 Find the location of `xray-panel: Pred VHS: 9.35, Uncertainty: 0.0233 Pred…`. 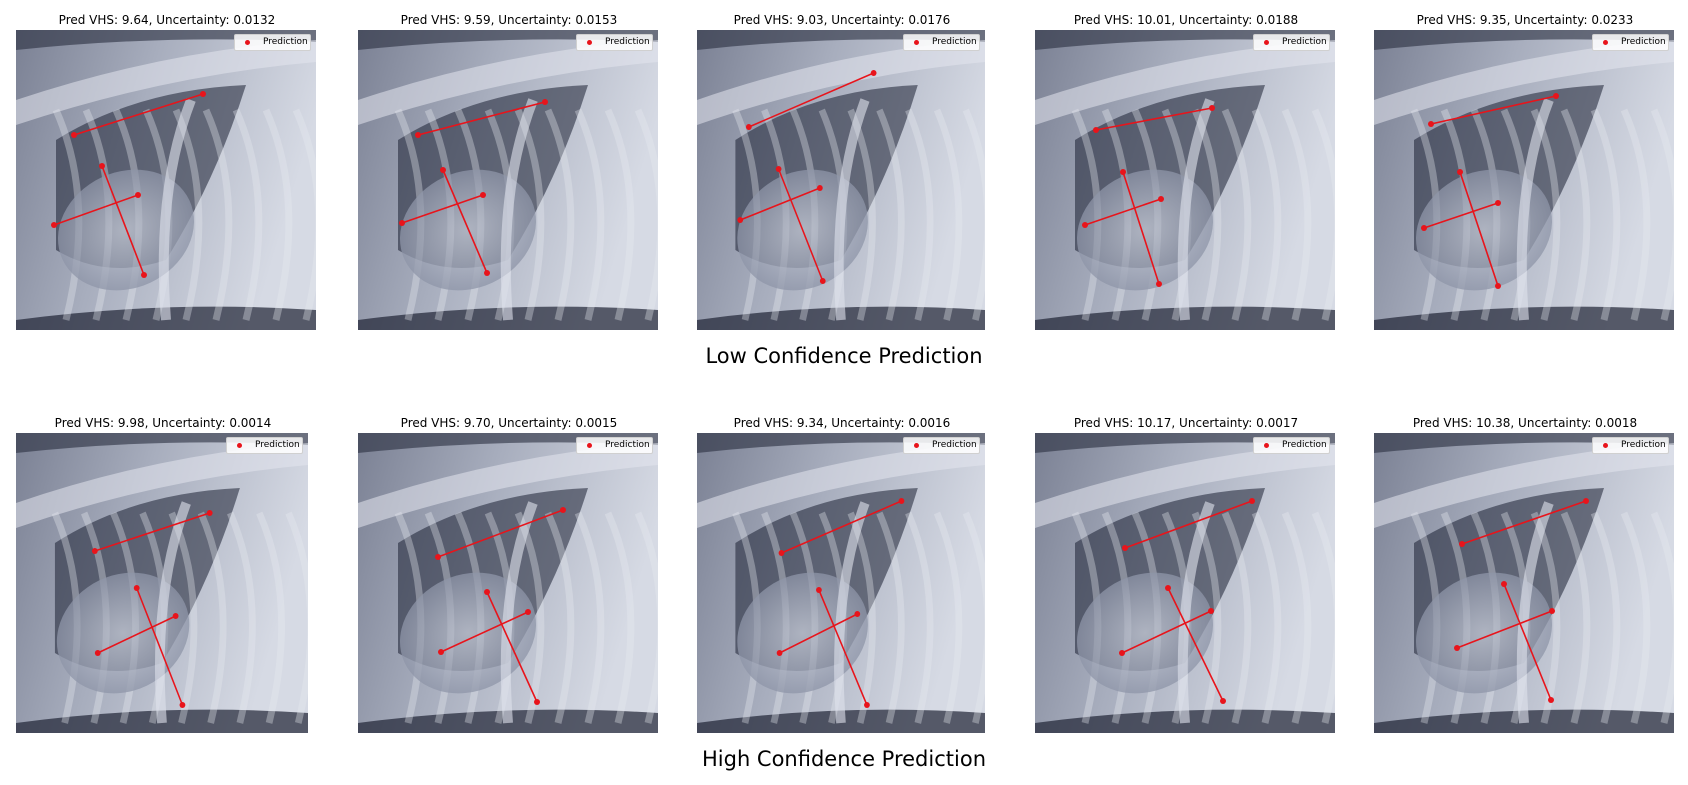

xray-panel: Pred VHS: 9.35, Uncertainty: 0.0233 Pred… is located at coordinates (1525, 171).